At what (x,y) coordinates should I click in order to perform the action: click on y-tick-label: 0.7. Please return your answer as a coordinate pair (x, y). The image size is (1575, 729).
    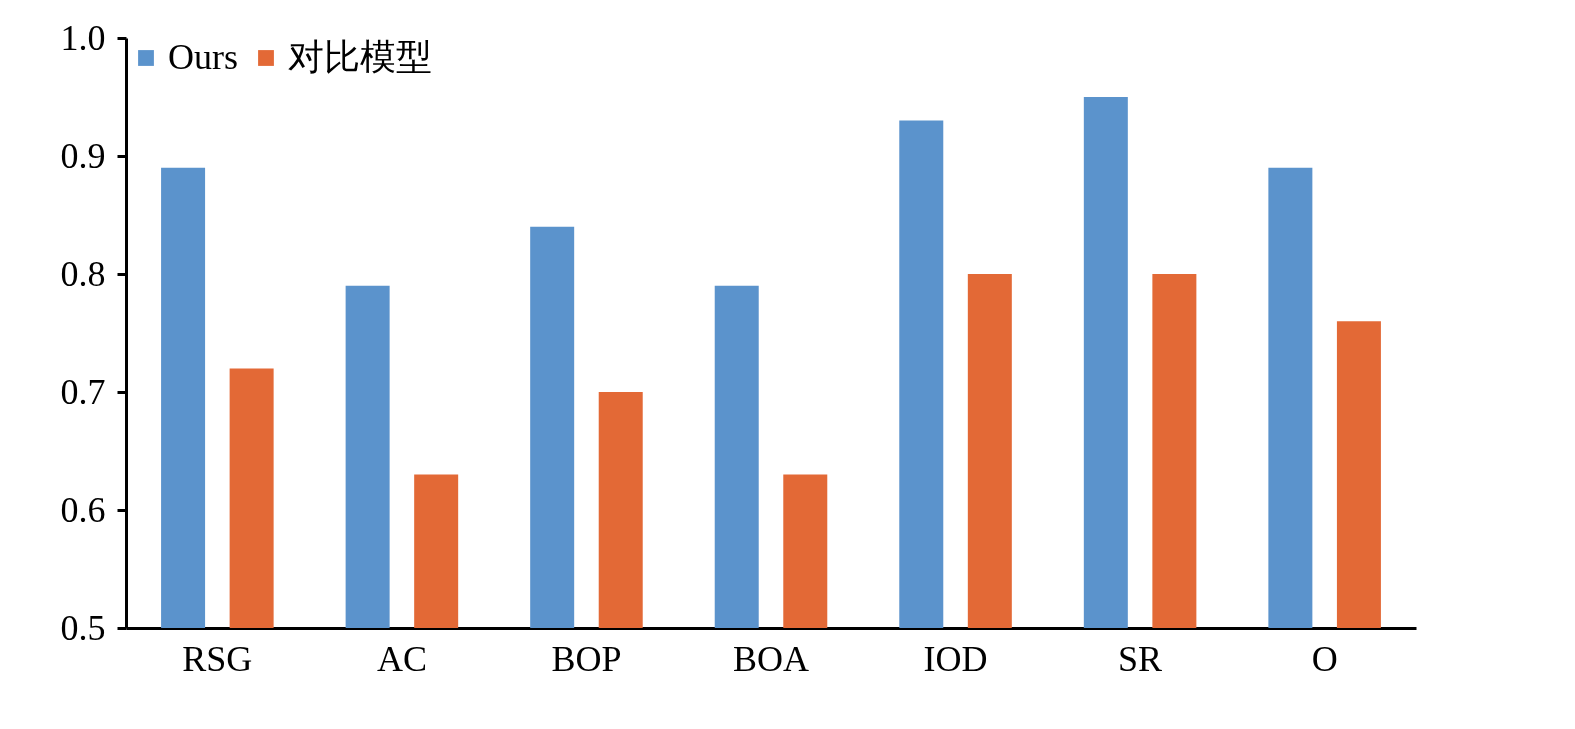
    Looking at the image, I should click on (83, 391).